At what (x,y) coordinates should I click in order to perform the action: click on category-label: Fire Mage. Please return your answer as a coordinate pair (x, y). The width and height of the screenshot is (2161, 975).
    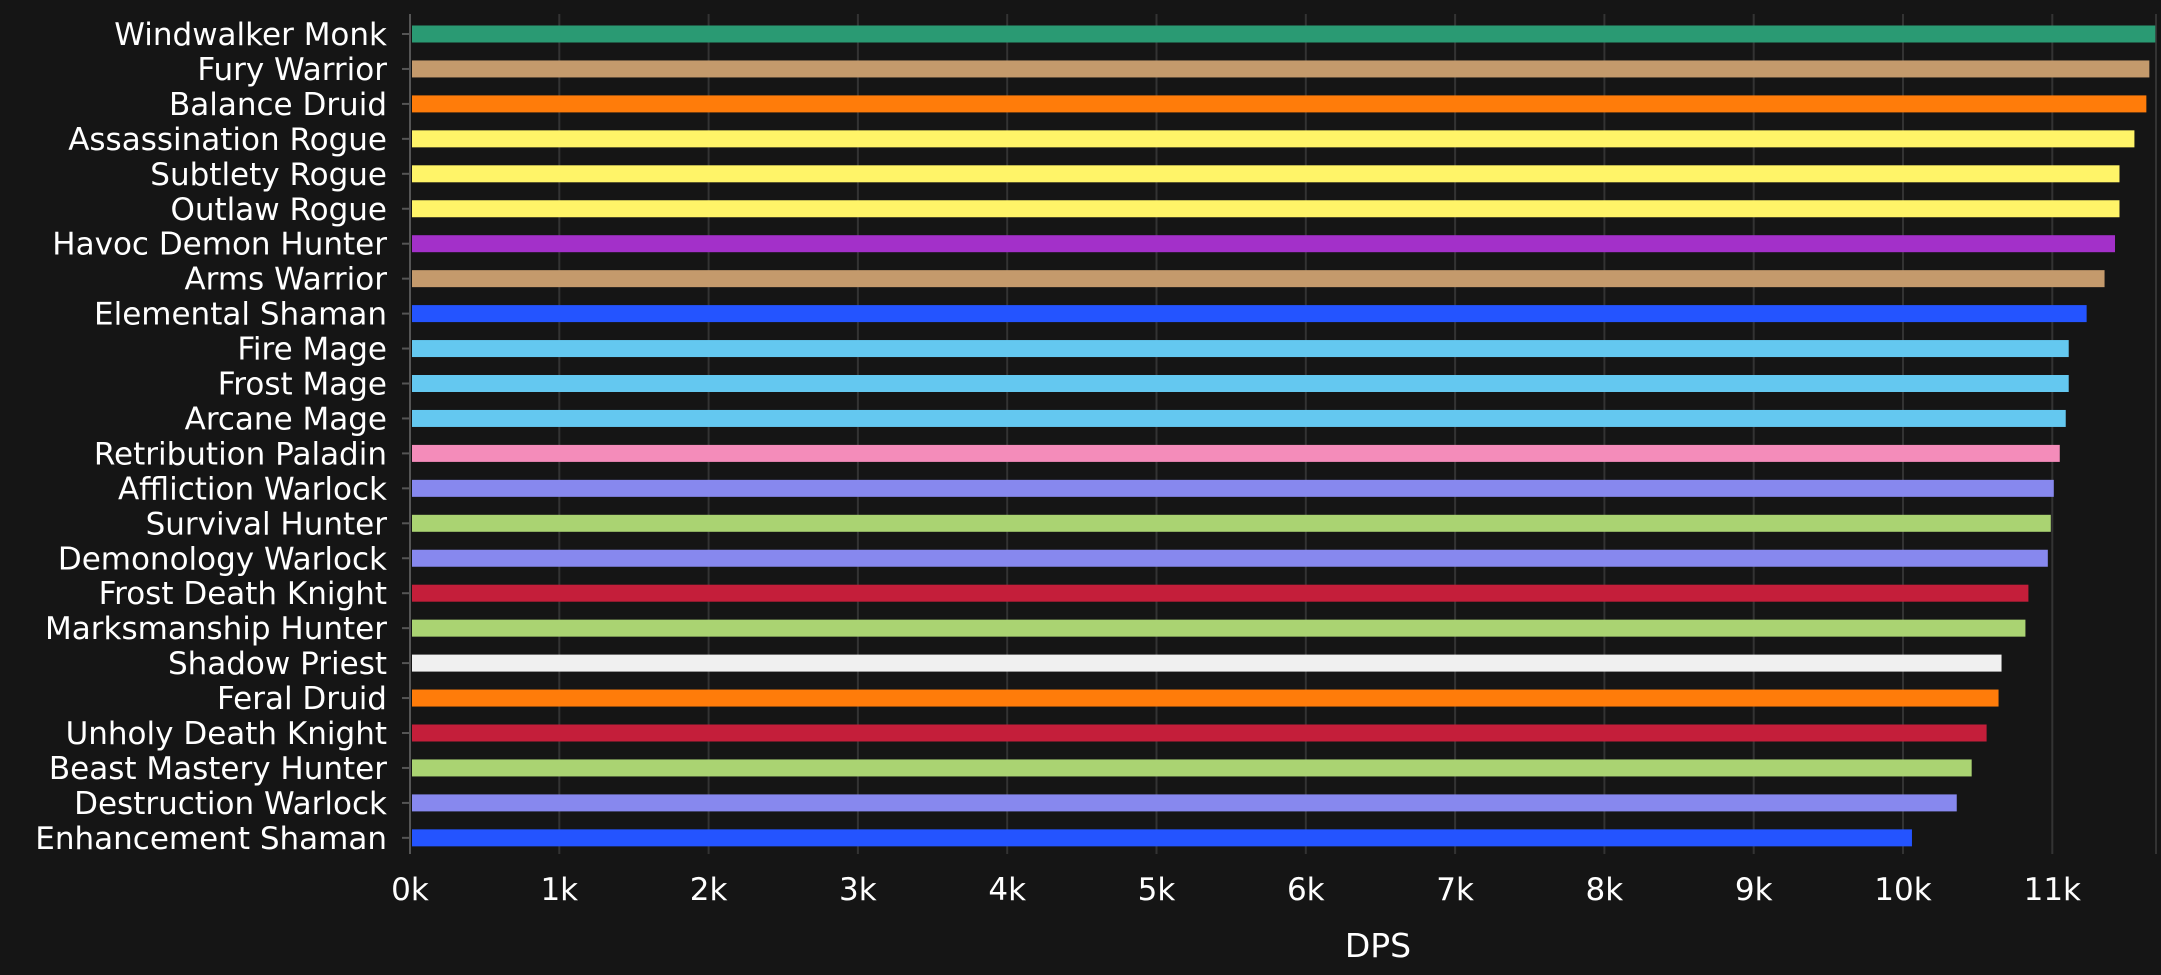
    Looking at the image, I should click on (312, 350).